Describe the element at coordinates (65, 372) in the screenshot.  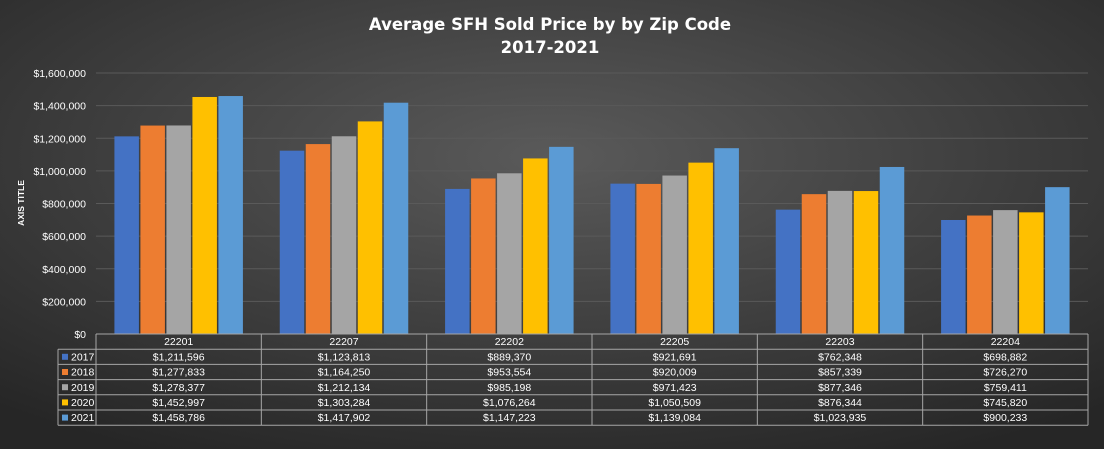
I see `legend-key-2018` at that location.